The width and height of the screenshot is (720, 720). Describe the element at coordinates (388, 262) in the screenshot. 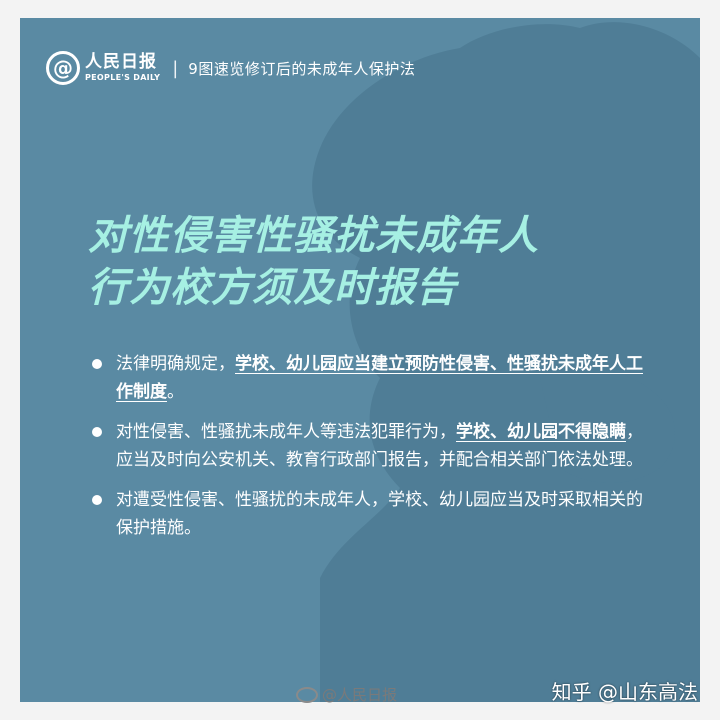

I see `headline: 对性侵害性骚扰未成年人 行为校方须及时报告` at that location.